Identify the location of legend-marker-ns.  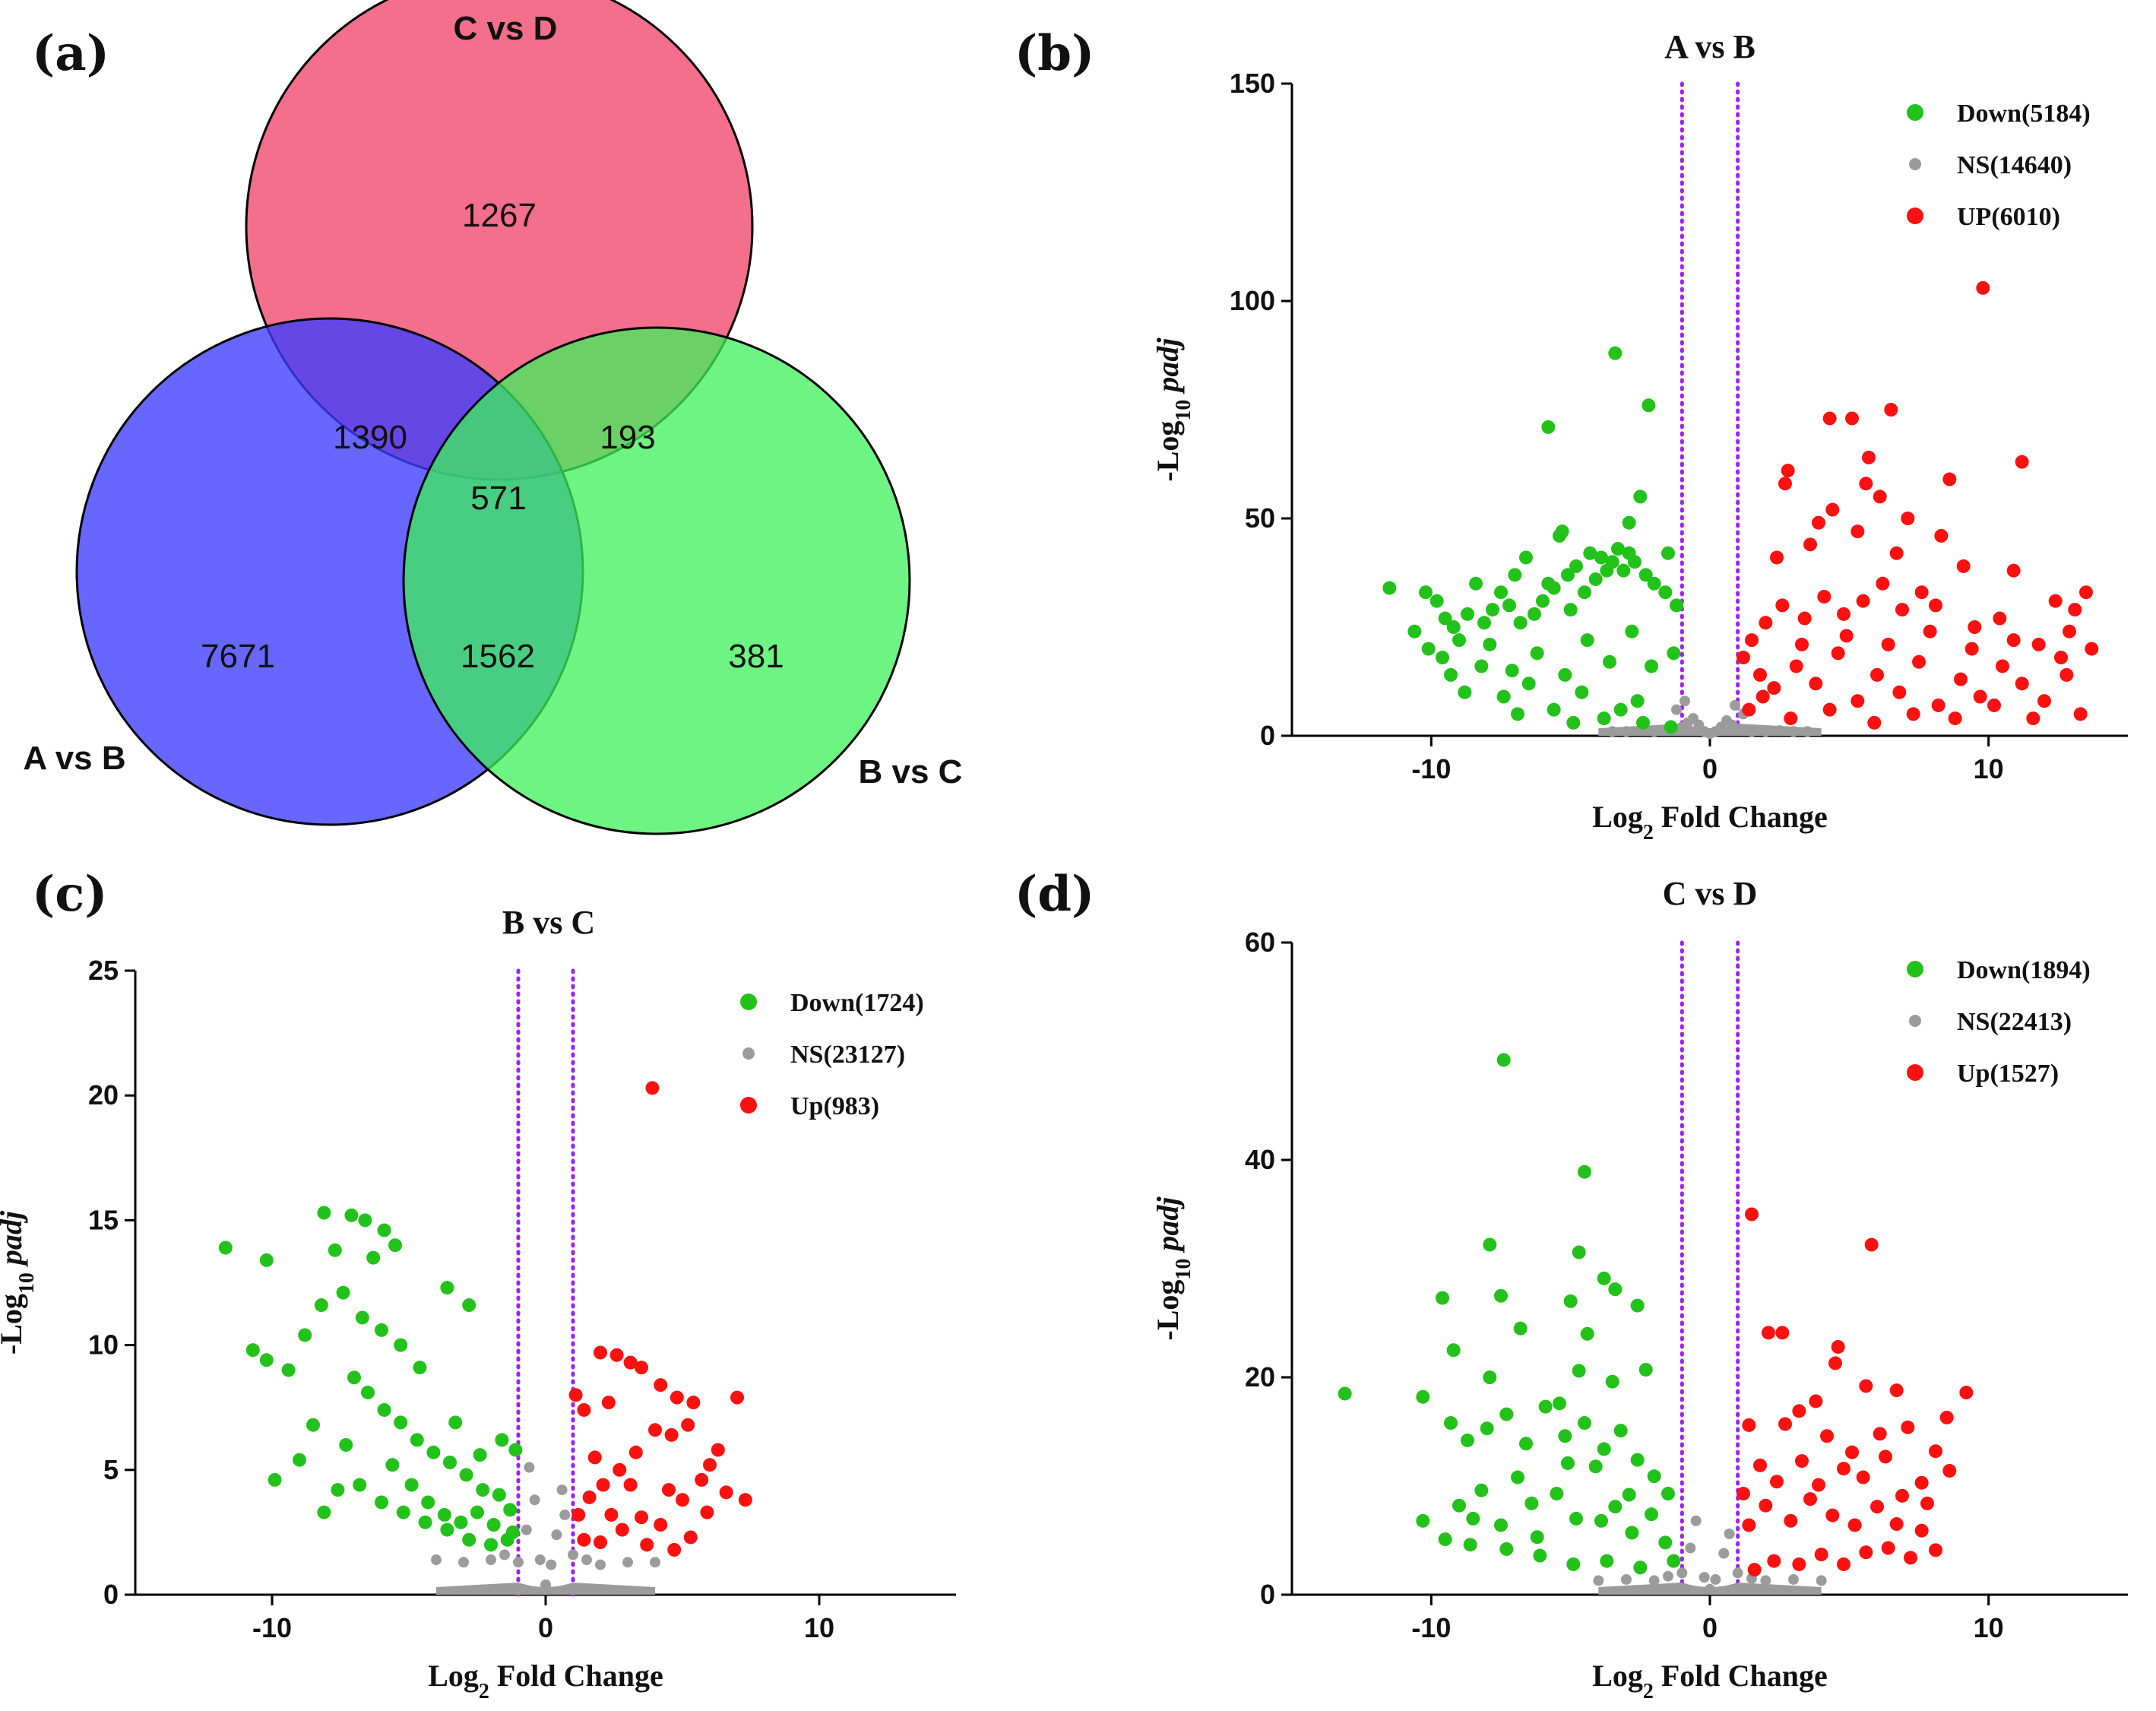
(1915, 164).